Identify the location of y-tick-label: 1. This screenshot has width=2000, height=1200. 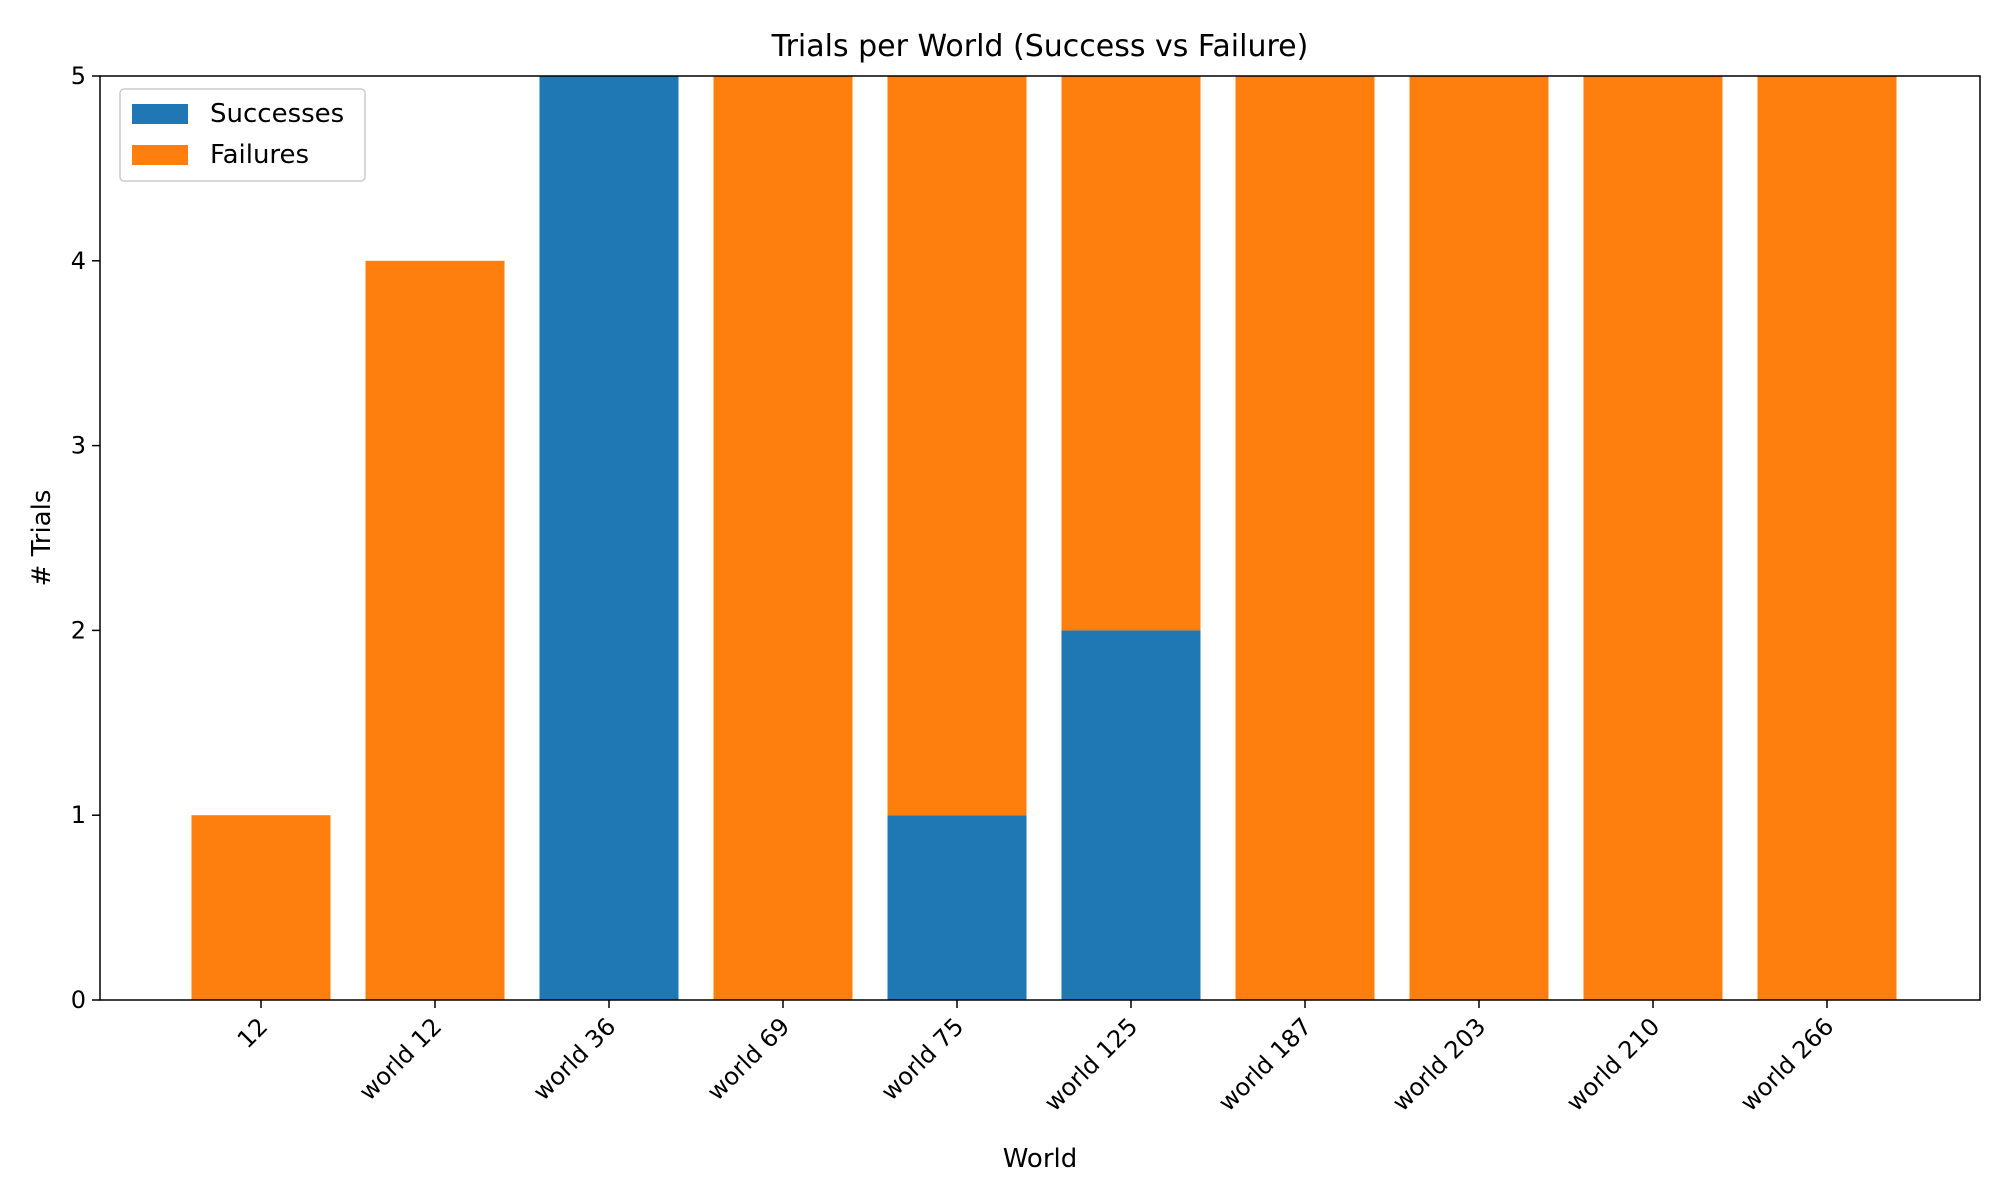
(78, 815).